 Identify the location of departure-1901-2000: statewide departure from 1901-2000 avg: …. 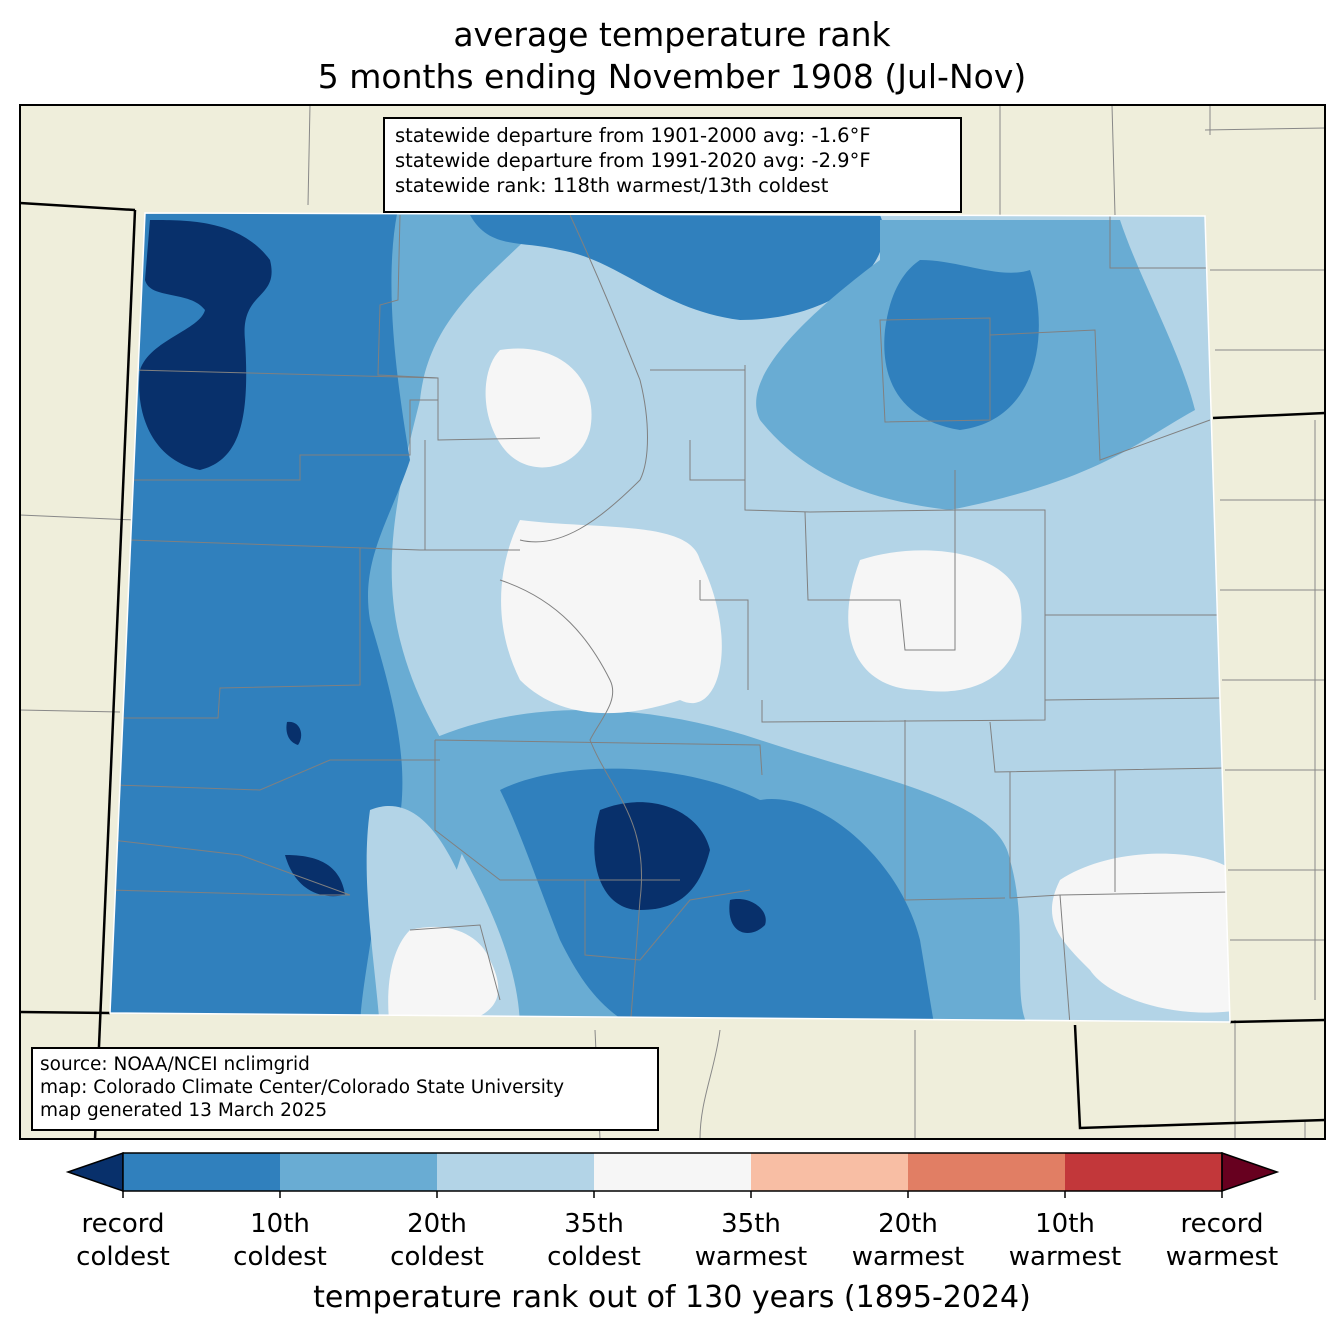
(633, 135).